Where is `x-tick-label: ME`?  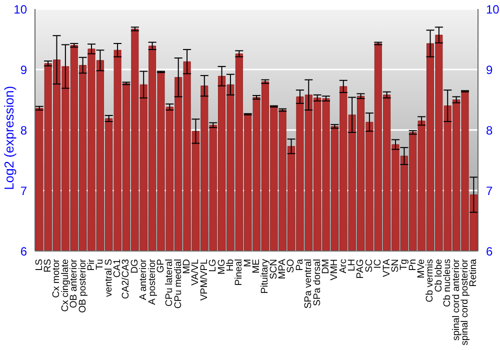 x-tick-label: ME is located at coordinates (256, 266).